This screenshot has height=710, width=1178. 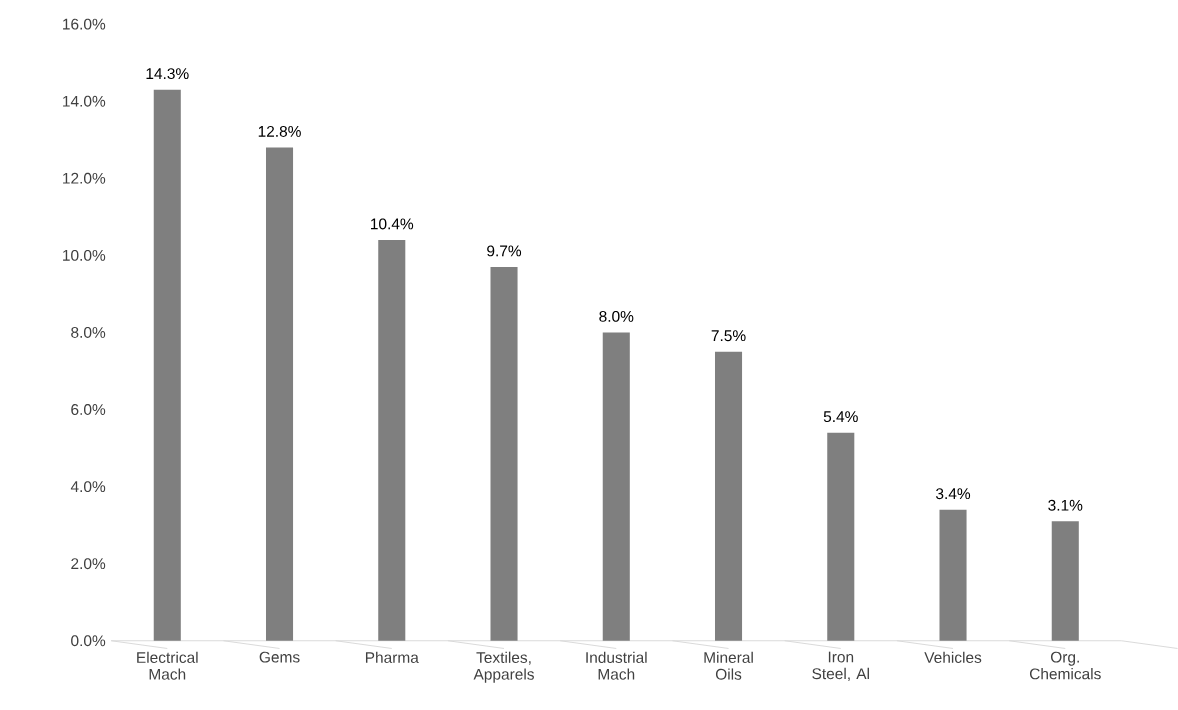 I want to click on data-label: 14.3%, so click(x=167, y=73).